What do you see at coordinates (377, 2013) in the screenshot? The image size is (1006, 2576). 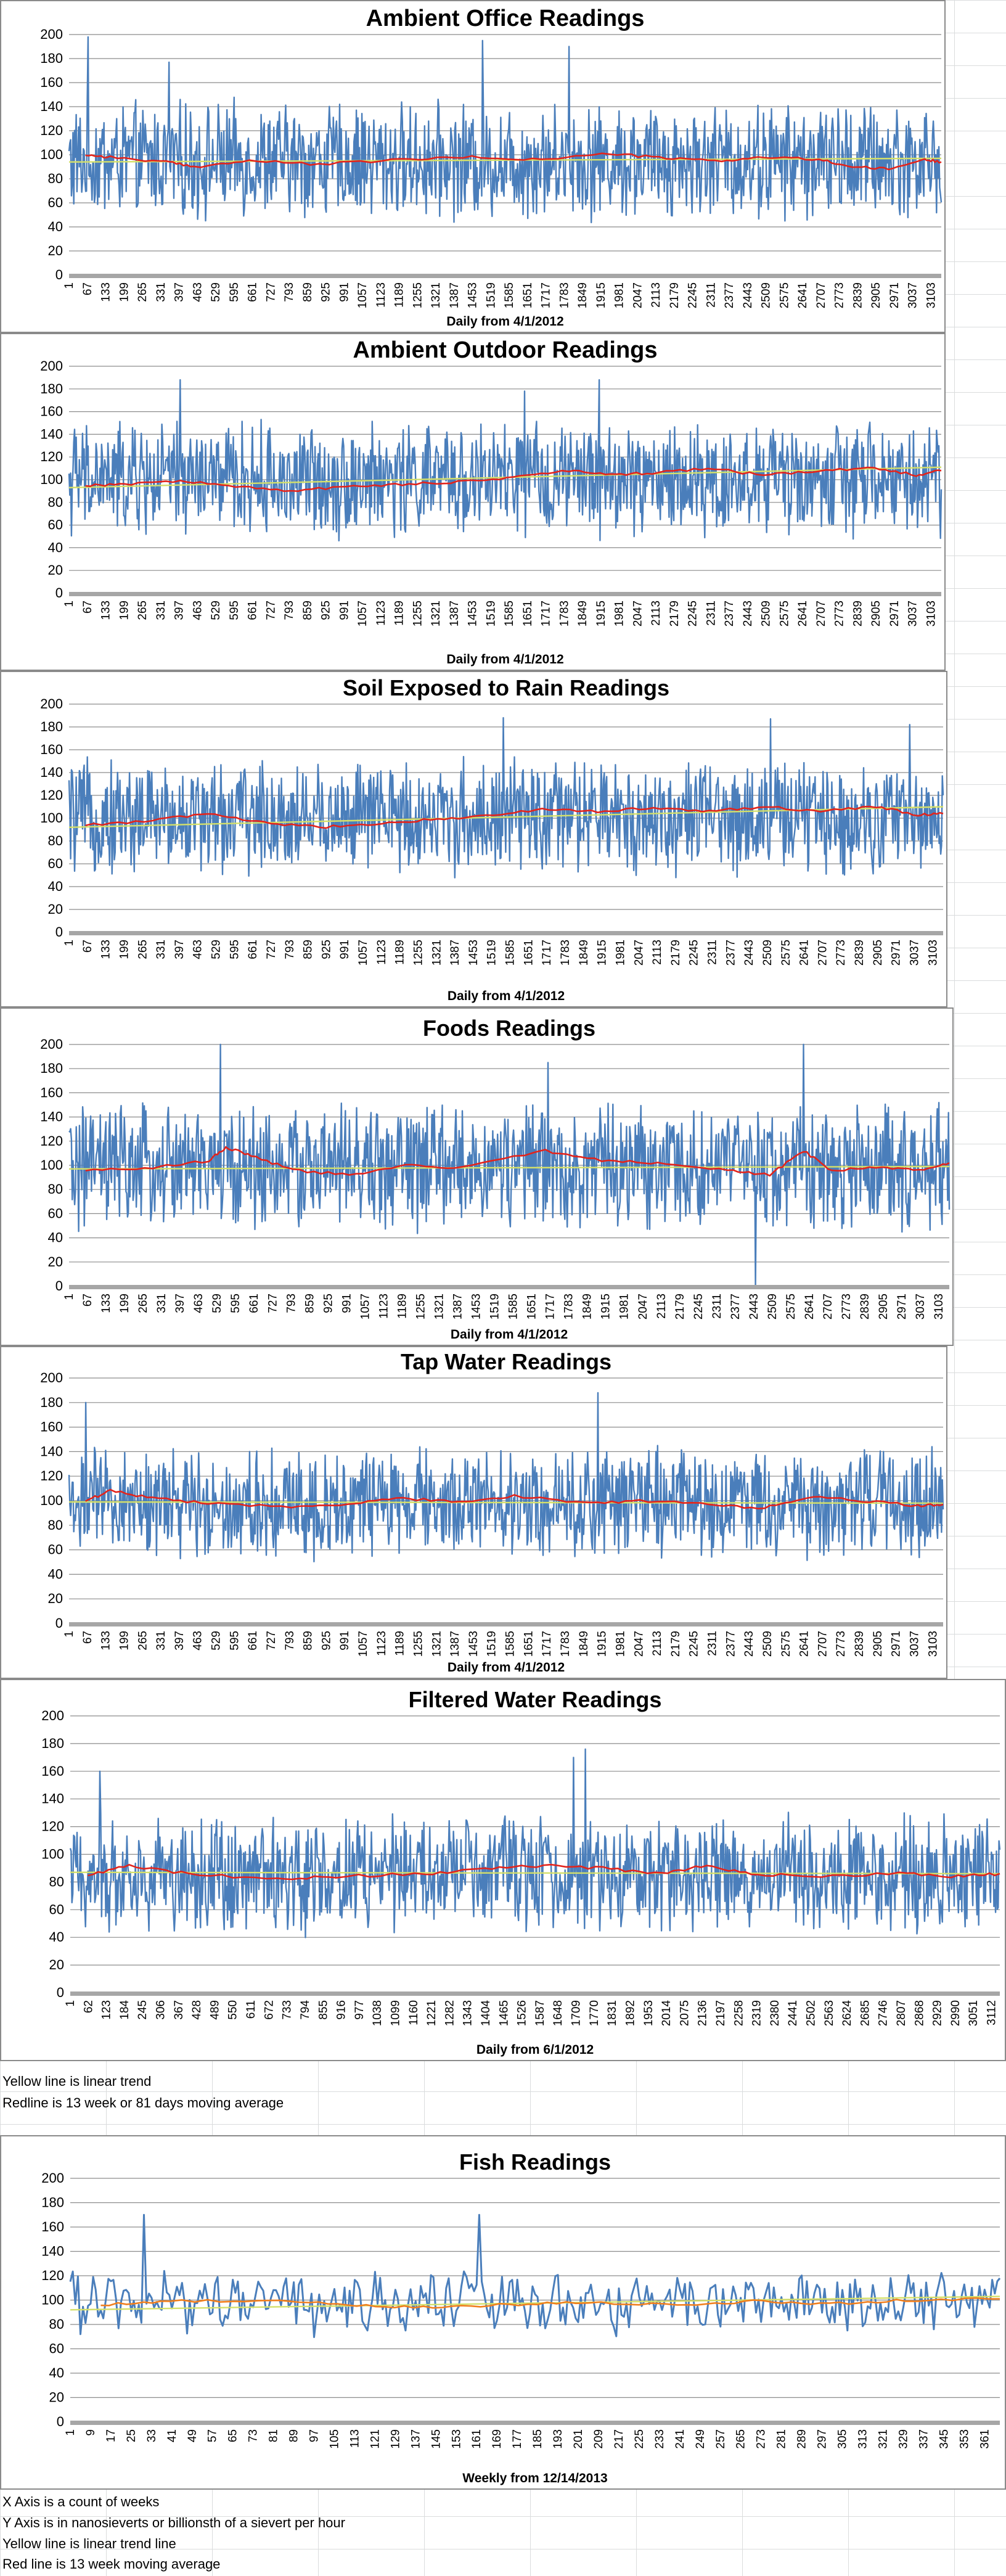 I see `x-tick-label: 1038` at bounding box center [377, 2013].